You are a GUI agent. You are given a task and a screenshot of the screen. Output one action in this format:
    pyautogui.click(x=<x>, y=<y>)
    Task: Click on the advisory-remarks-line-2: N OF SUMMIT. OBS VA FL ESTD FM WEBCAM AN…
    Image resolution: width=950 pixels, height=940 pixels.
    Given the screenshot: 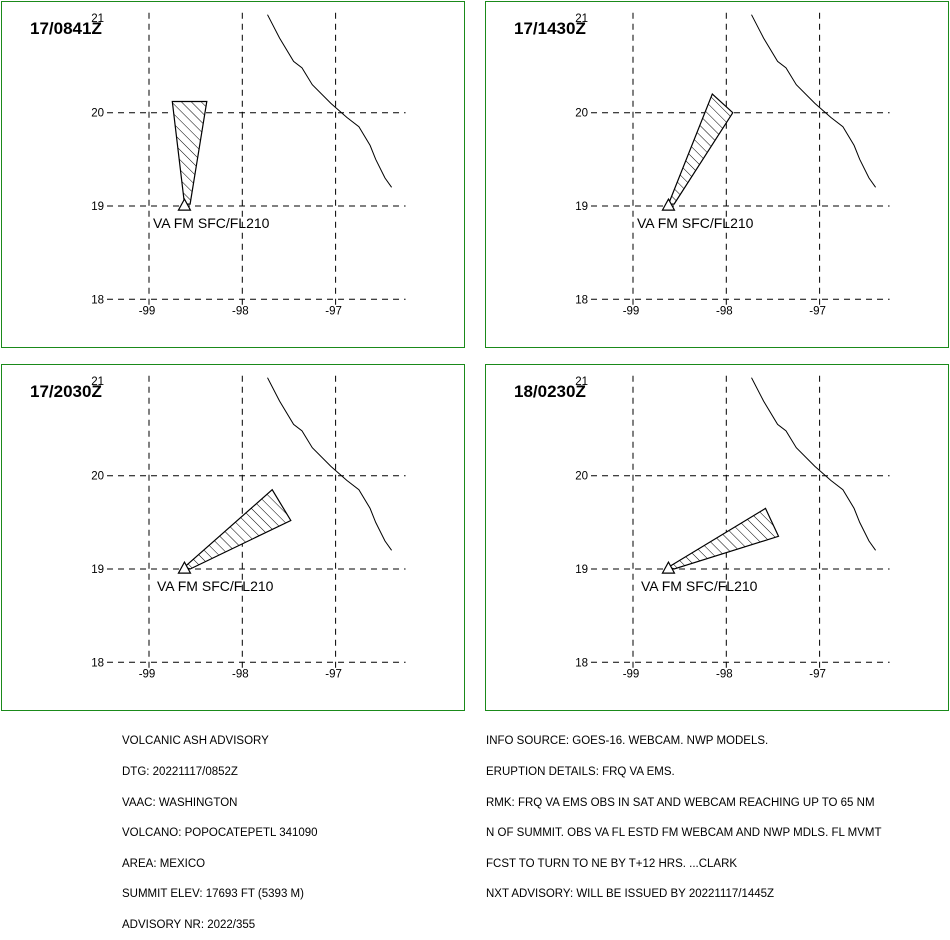 What is the action you would take?
    pyautogui.click(x=684, y=833)
    